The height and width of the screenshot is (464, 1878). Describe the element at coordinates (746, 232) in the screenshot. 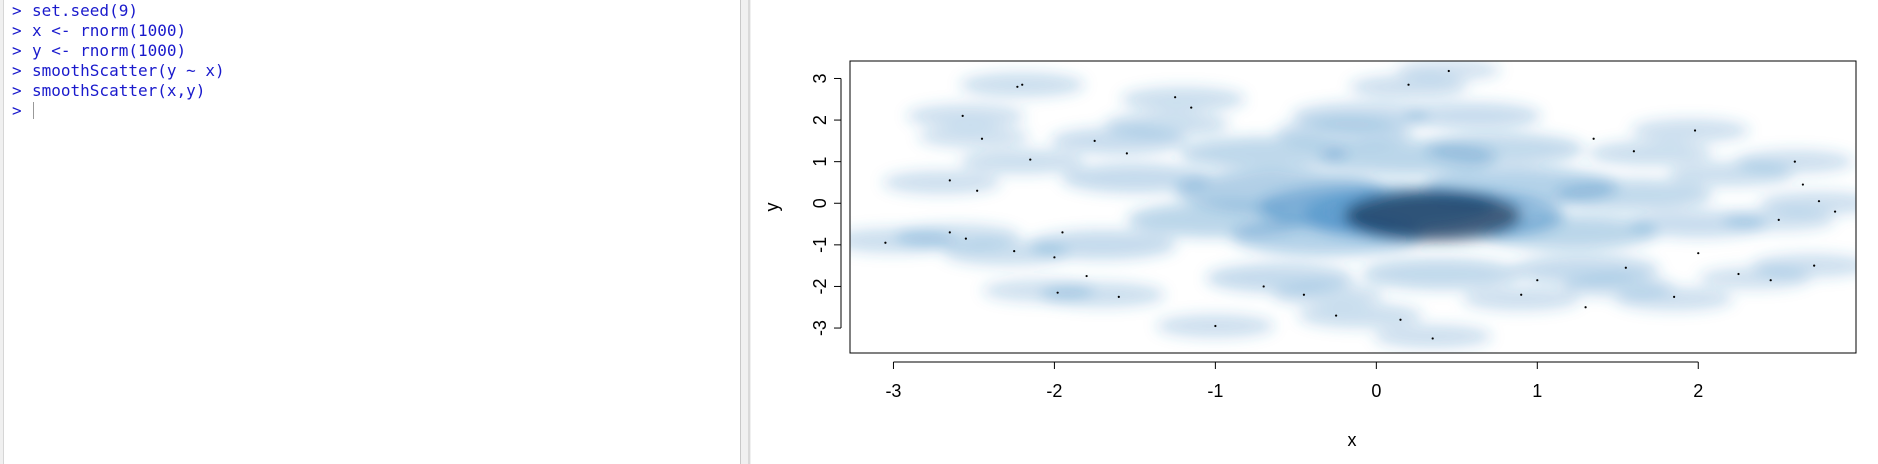

I see `pane-splitter` at that location.